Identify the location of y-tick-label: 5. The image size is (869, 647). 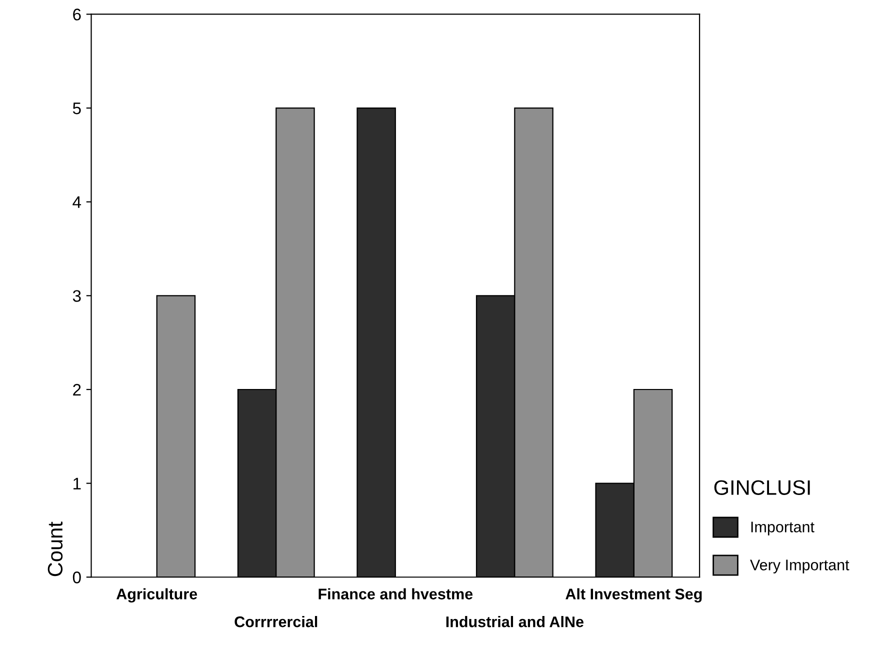
(76, 108).